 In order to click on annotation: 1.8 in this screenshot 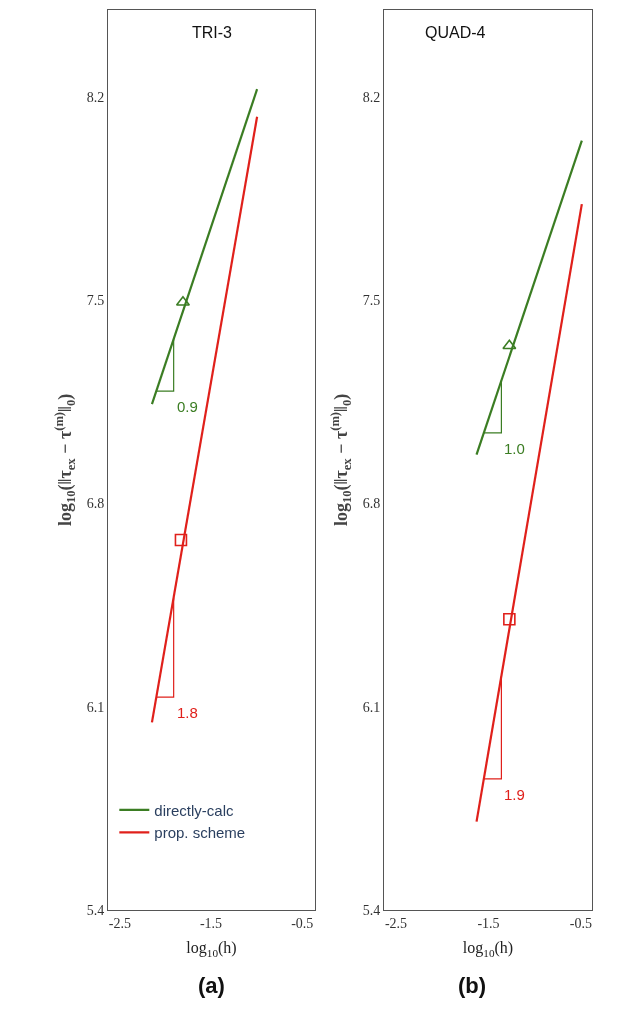, I will do `click(187, 712)`.